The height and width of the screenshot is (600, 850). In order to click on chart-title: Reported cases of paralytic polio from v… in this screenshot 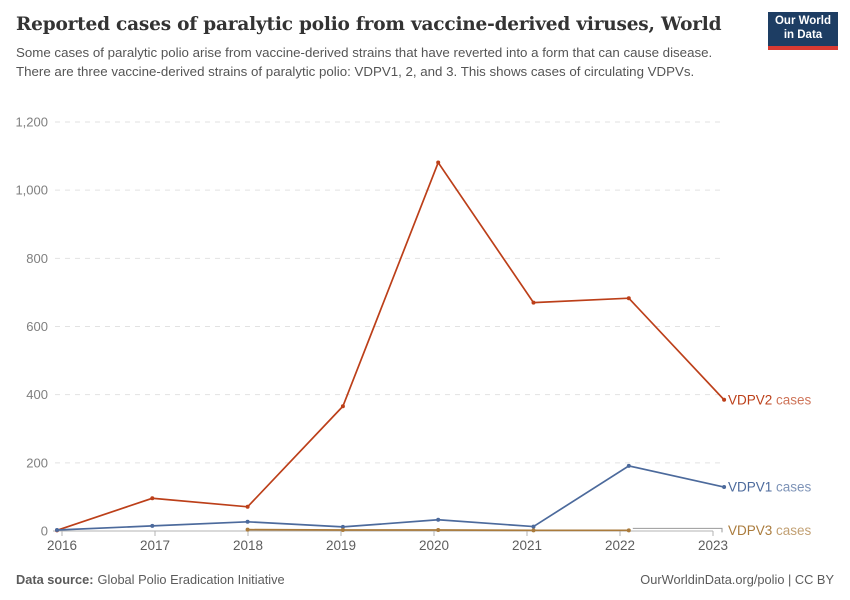, I will do `click(369, 24)`.